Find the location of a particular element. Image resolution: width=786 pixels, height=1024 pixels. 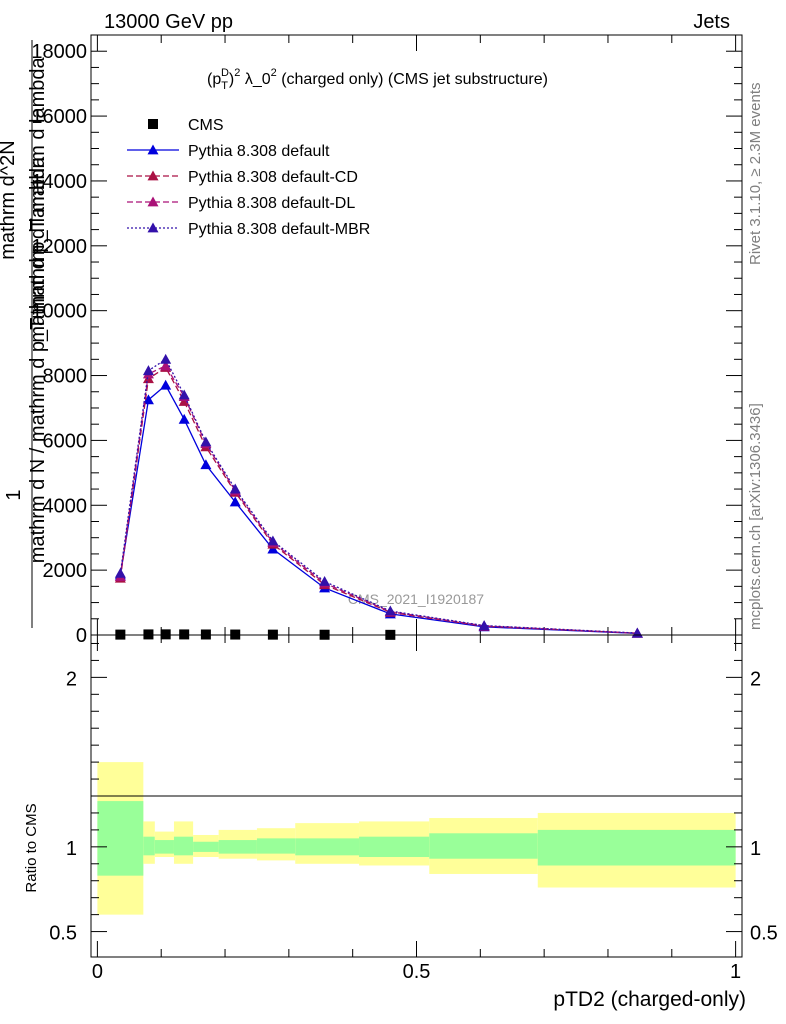

legend-label: CMS is located at coordinates (206, 125).